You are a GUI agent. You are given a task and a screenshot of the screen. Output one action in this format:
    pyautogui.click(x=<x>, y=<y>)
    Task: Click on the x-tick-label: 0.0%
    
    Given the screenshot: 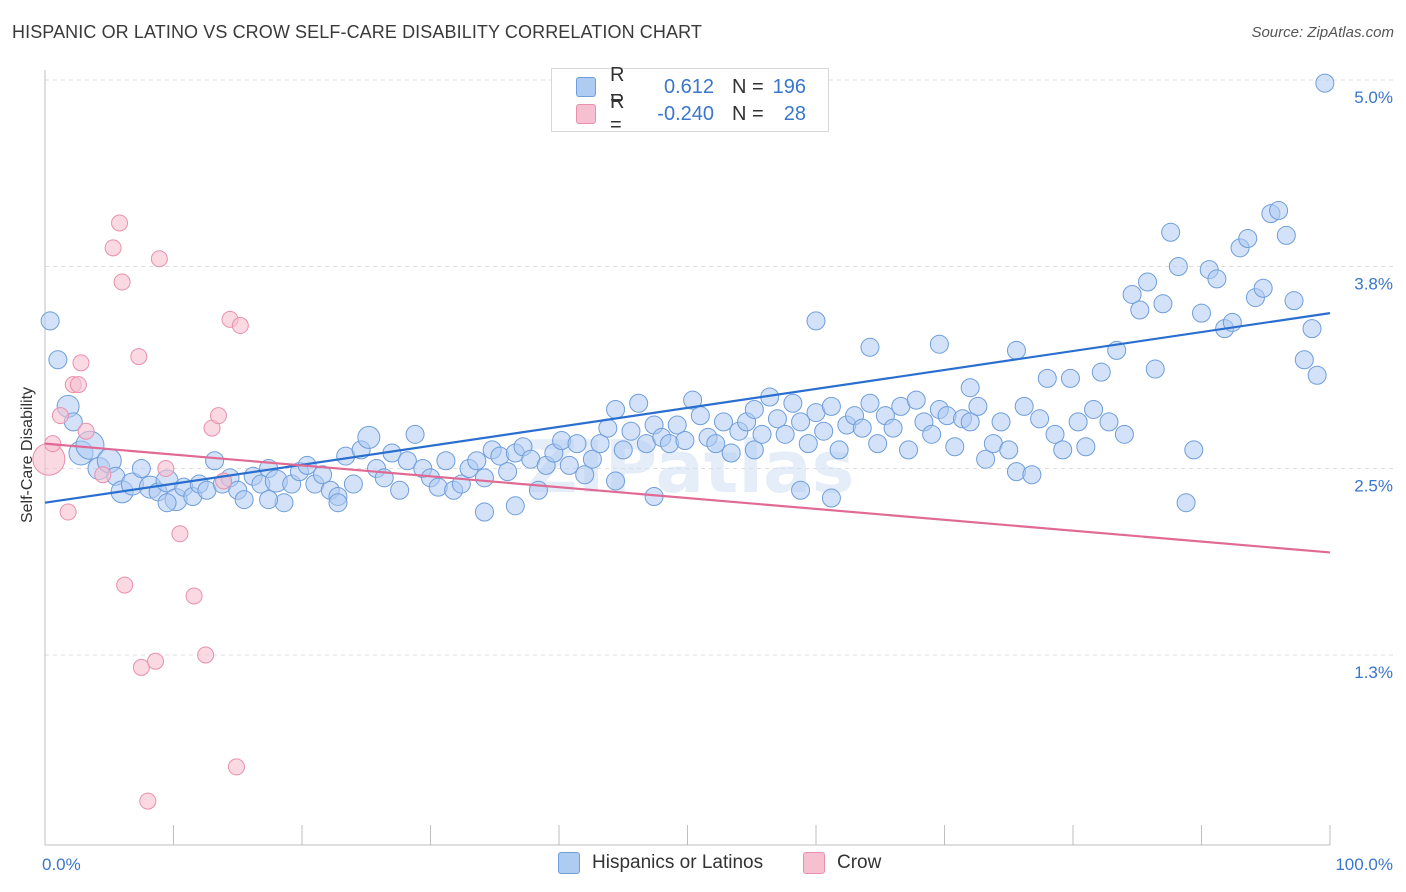 What is the action you would take?
    pyautogui.click(x=61, y=864)
    